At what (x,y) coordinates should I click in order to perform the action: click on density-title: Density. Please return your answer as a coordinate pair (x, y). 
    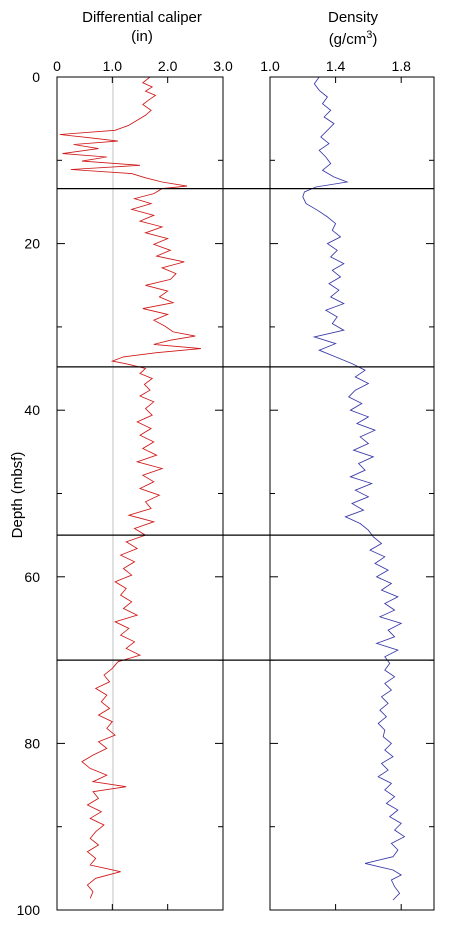
    Looking at the image, I should click on (353, 17).